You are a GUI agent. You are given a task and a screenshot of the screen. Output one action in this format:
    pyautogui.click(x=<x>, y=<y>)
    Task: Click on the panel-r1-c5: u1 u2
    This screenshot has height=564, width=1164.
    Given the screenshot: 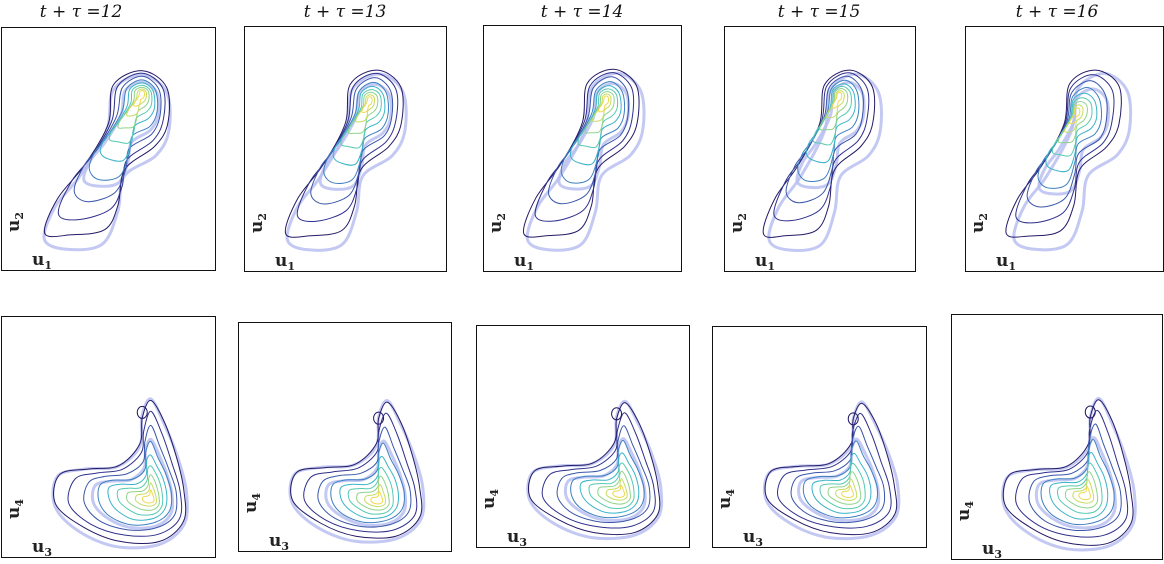 What is the action you would take?
    pyautogui.click(x=1064, y=149)
    